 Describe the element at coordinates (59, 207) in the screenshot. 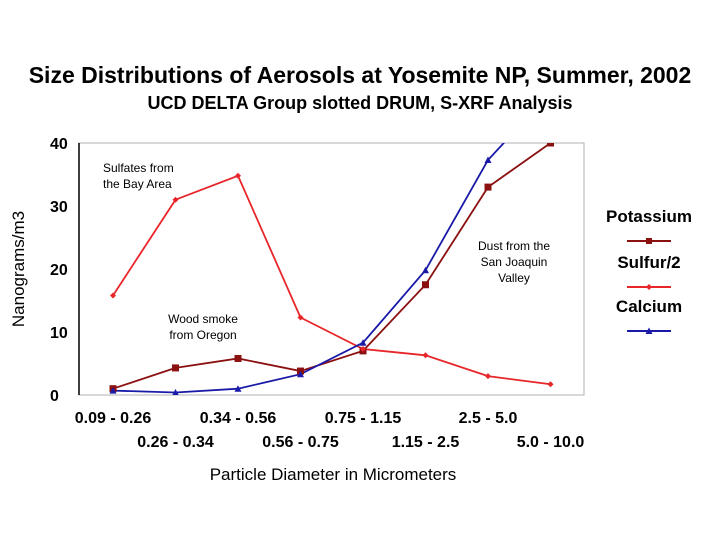

I see `y-tick-label: 30` at that location.